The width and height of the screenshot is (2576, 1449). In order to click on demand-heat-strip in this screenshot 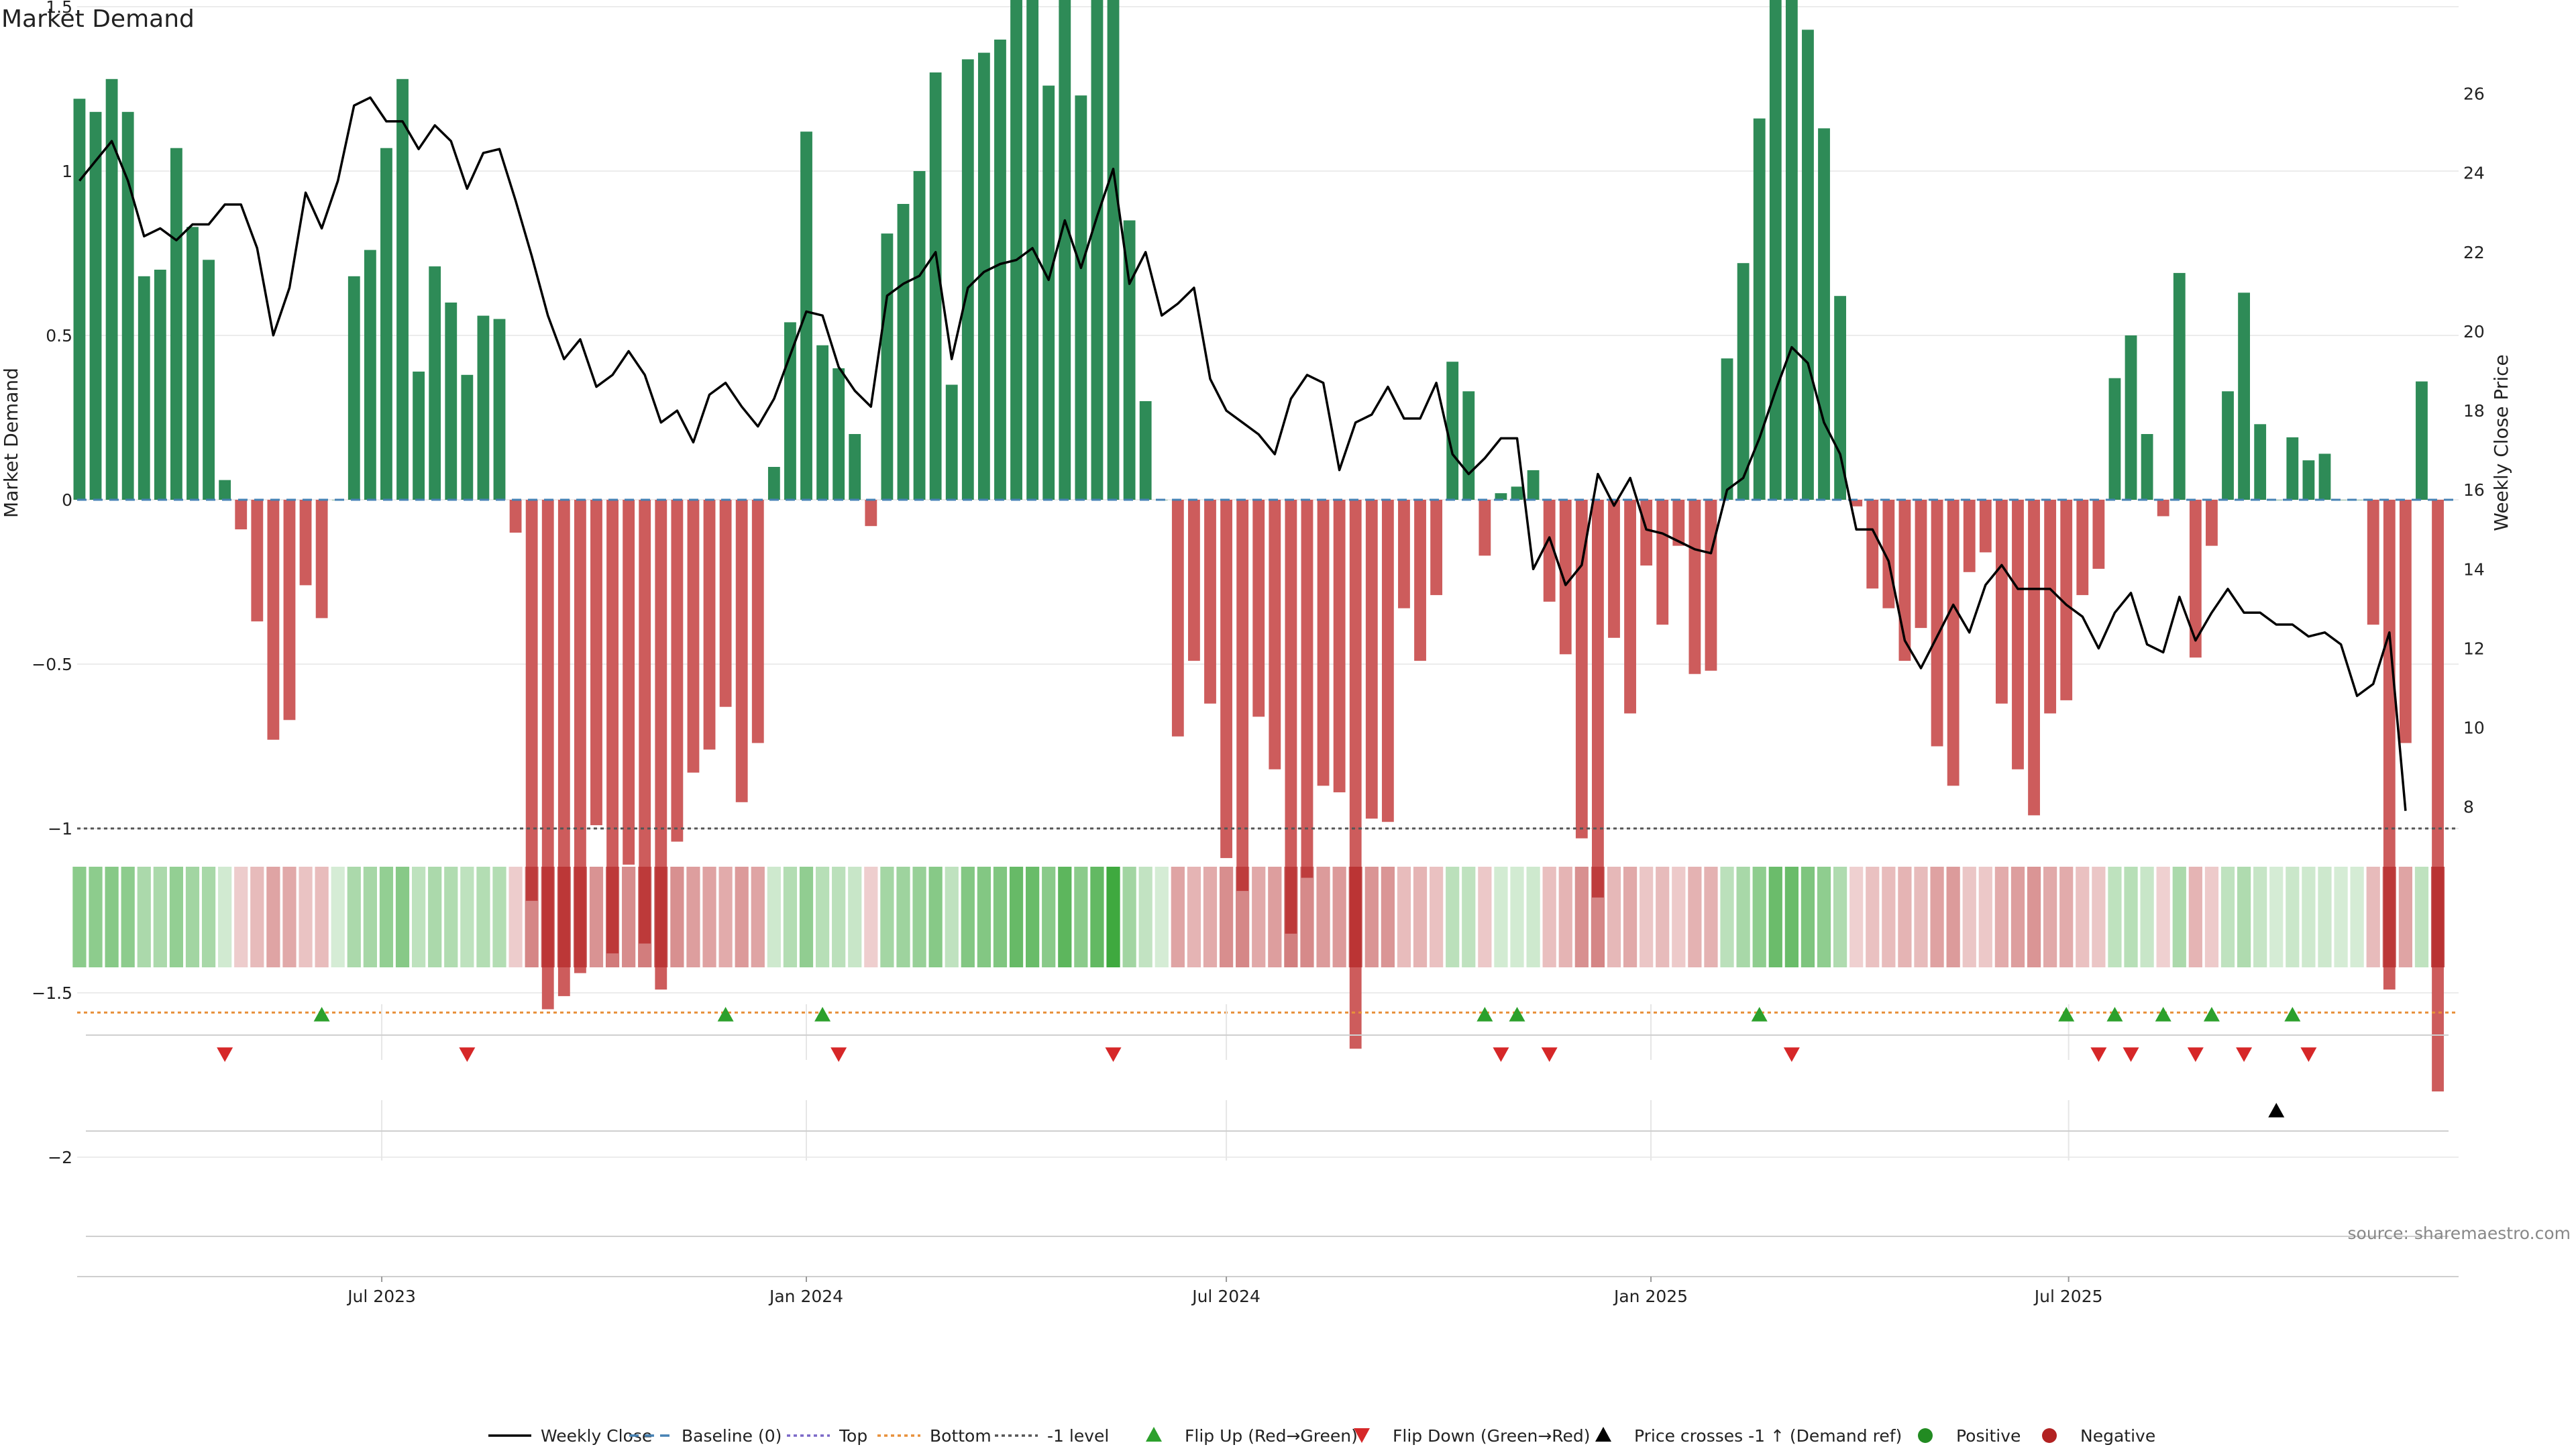, I will do `click(1258, 917)`.